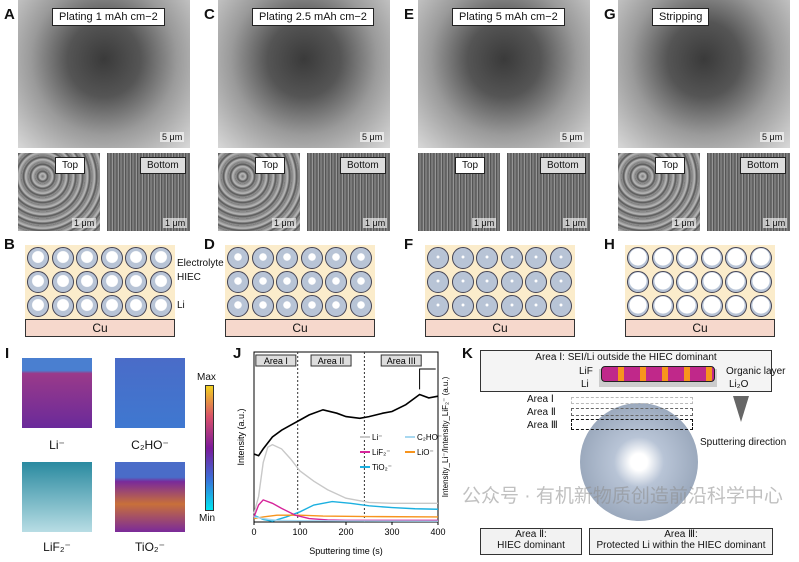  Describe the element at coordinates (382, 467) in the screenshot. I see `legend-label: TiO₂⁻` at that location.